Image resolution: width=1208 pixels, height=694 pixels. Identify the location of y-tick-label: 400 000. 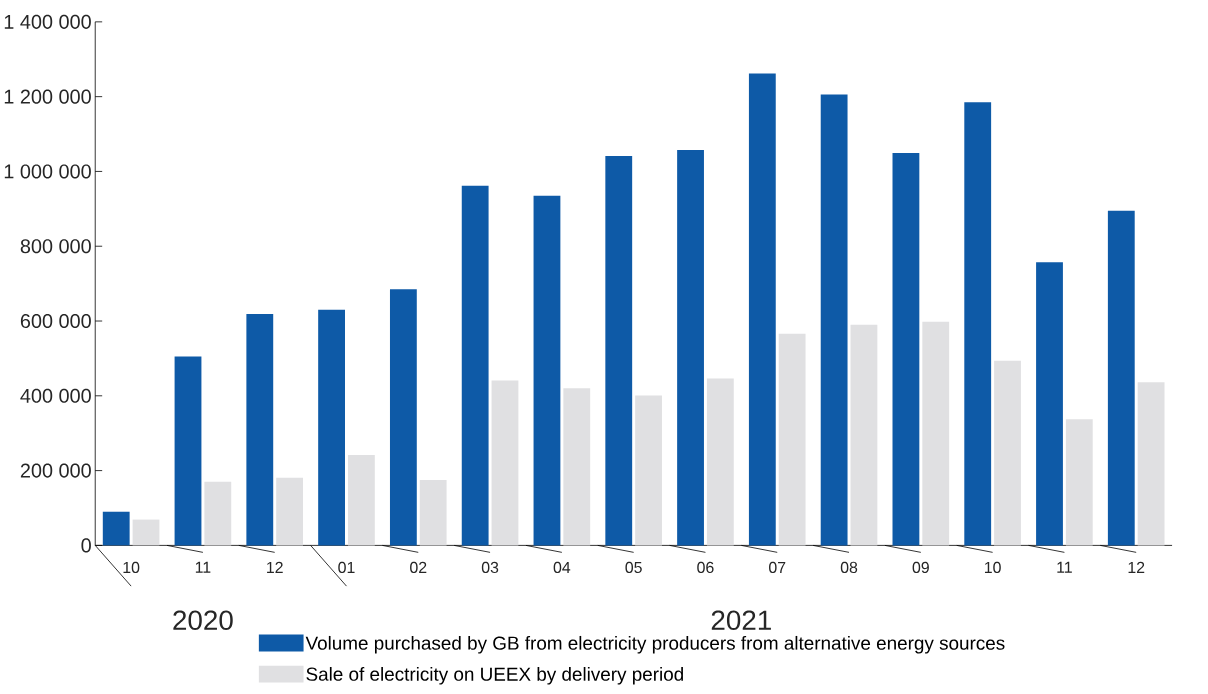
(55, 395).